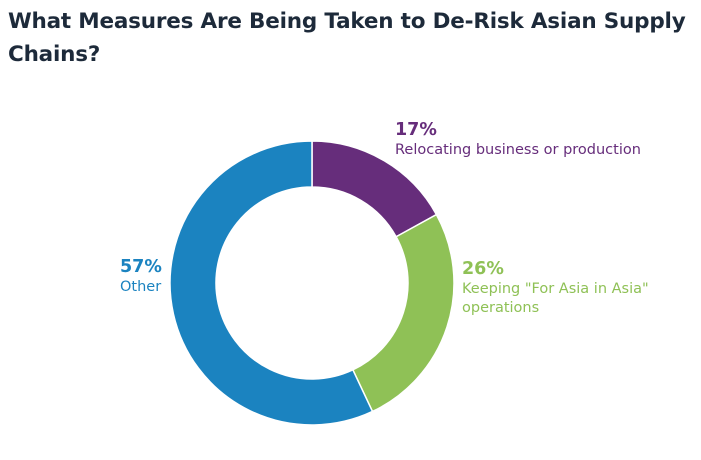 This screenshot has height=460, width=701. What do you see at coordinates (483, 269) in the screenshot?
I see `slice-value-label: 26%` at bounding box center [483, 269].